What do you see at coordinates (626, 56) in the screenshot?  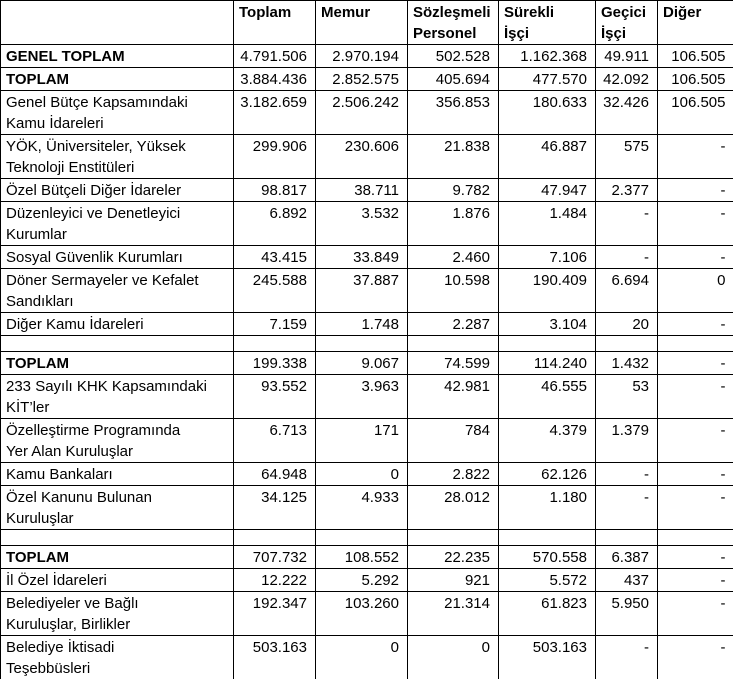 I see `cell-value: 49.911` at bounding box center [626, 56].